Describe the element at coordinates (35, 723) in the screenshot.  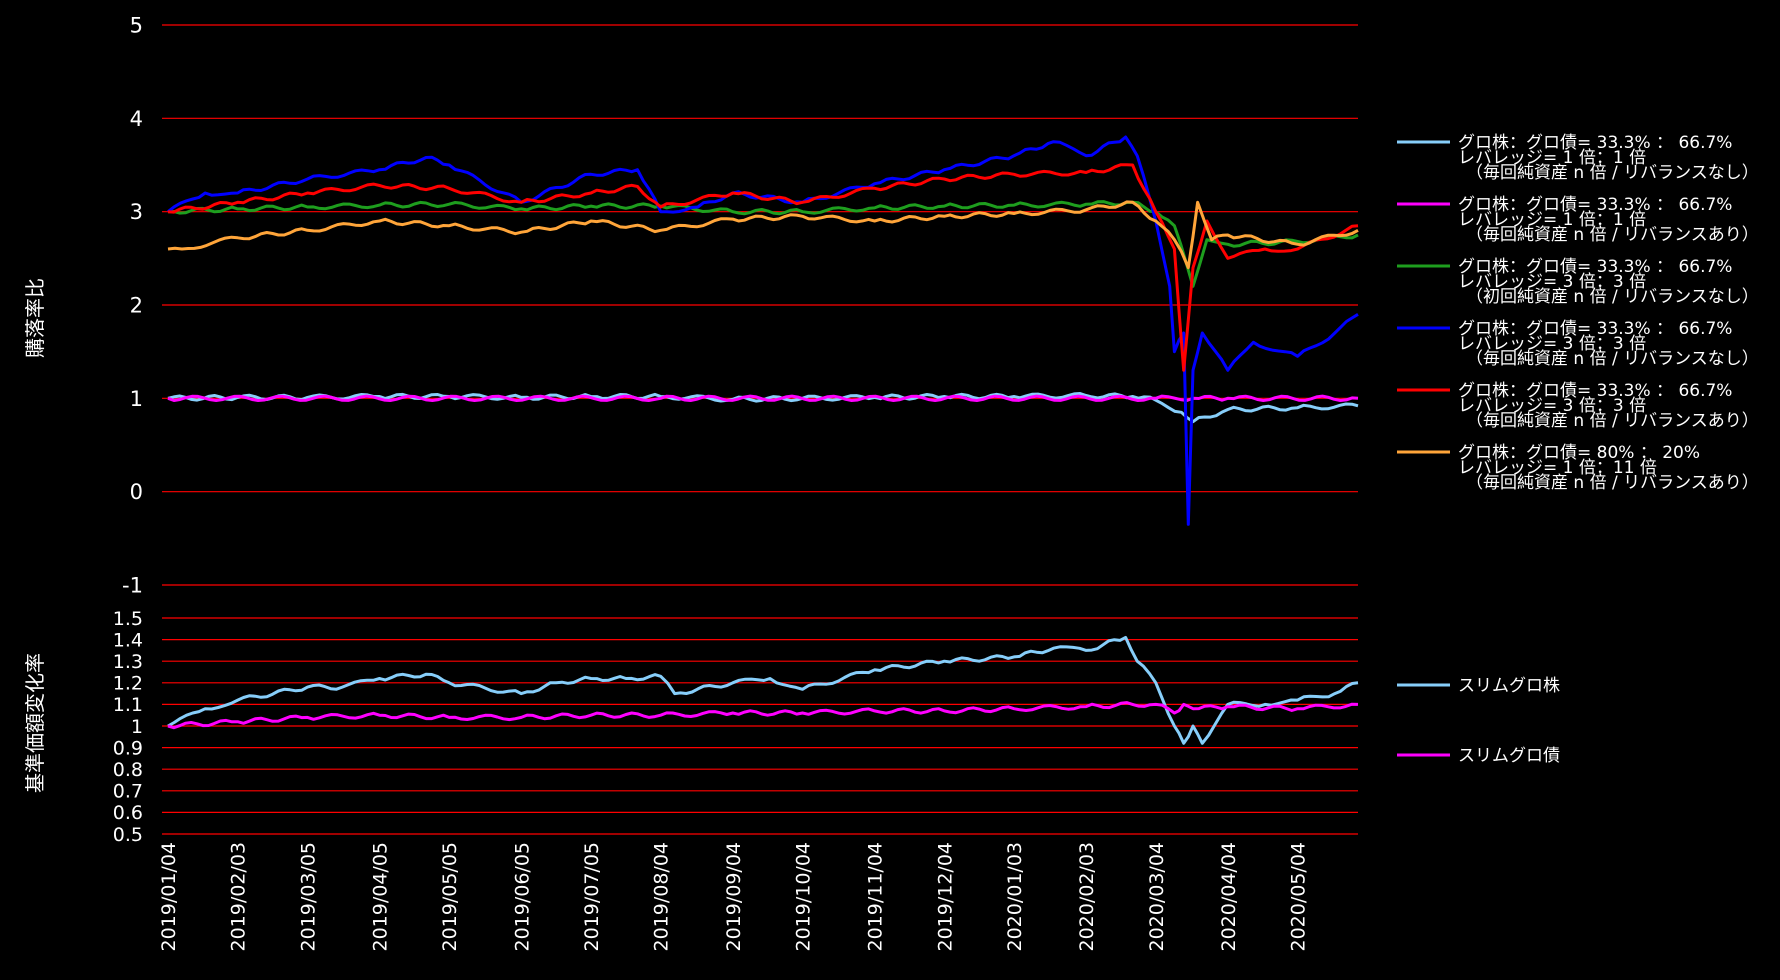
I see `bottom-y-axis-label: 基準価額変化率` at that location.